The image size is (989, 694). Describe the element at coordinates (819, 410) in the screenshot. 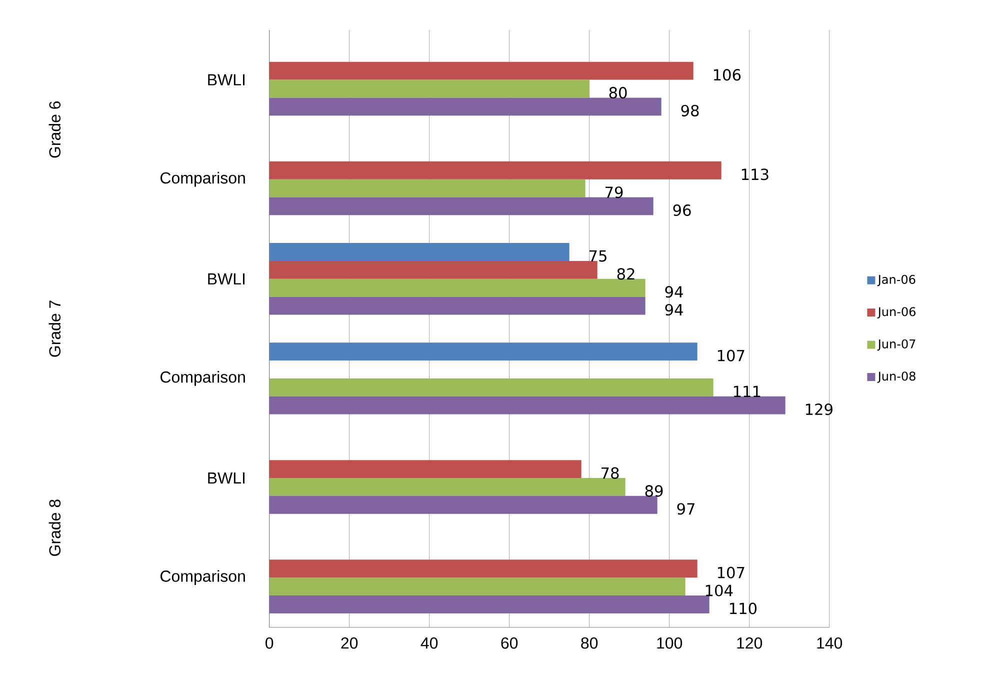

I see `data-label: 129` at that location.